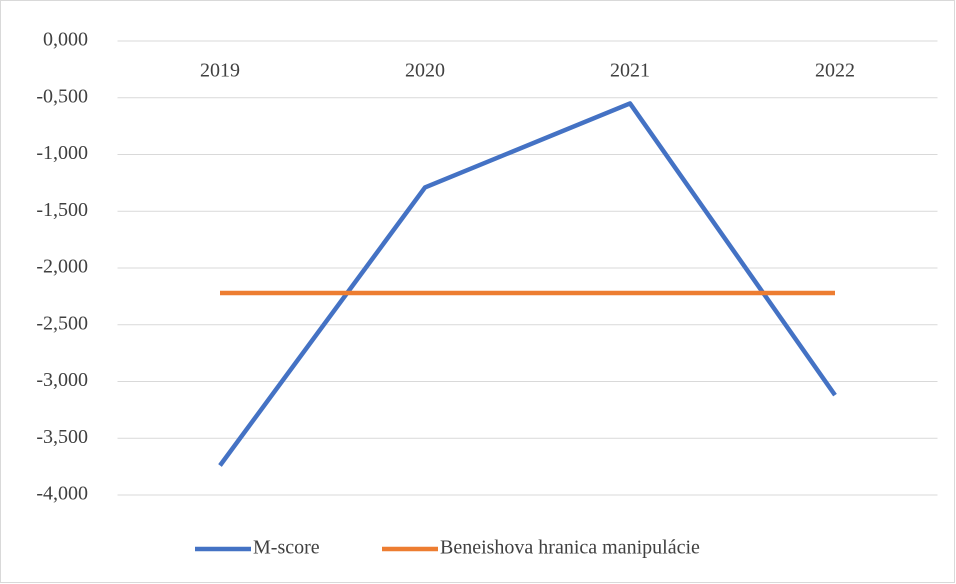  I want to click on y-tick-label: -3,500, so click(62, 437).